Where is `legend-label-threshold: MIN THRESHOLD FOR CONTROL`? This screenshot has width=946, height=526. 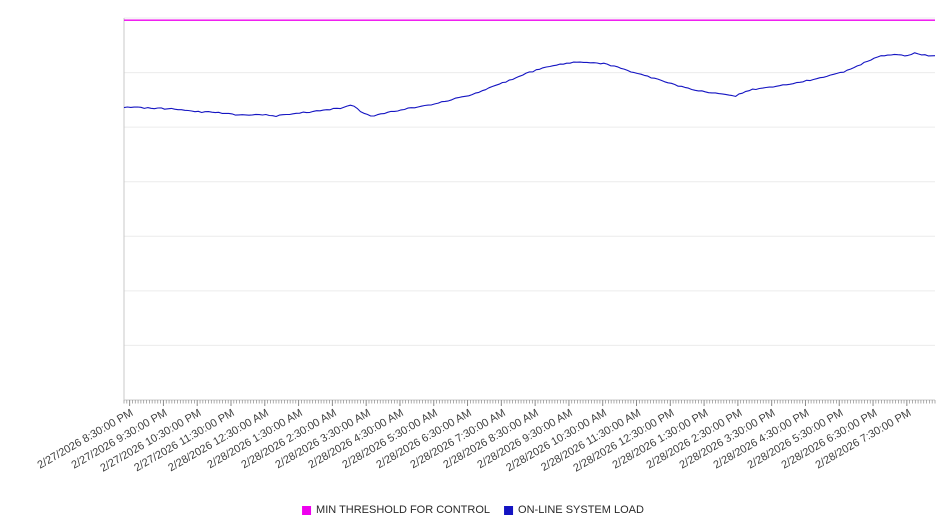
legend-label-threshold: MIN THRESHOLD FOR CONTROL is located at coordinates (403, 510).